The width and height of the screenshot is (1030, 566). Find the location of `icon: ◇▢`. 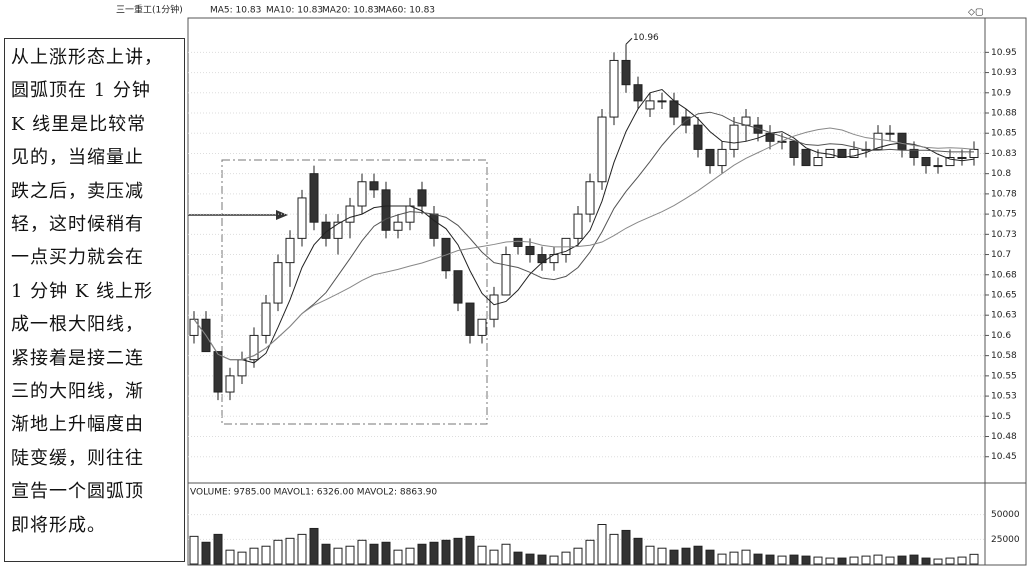

icon: ◇▢ is located at coordinates (975, 13).